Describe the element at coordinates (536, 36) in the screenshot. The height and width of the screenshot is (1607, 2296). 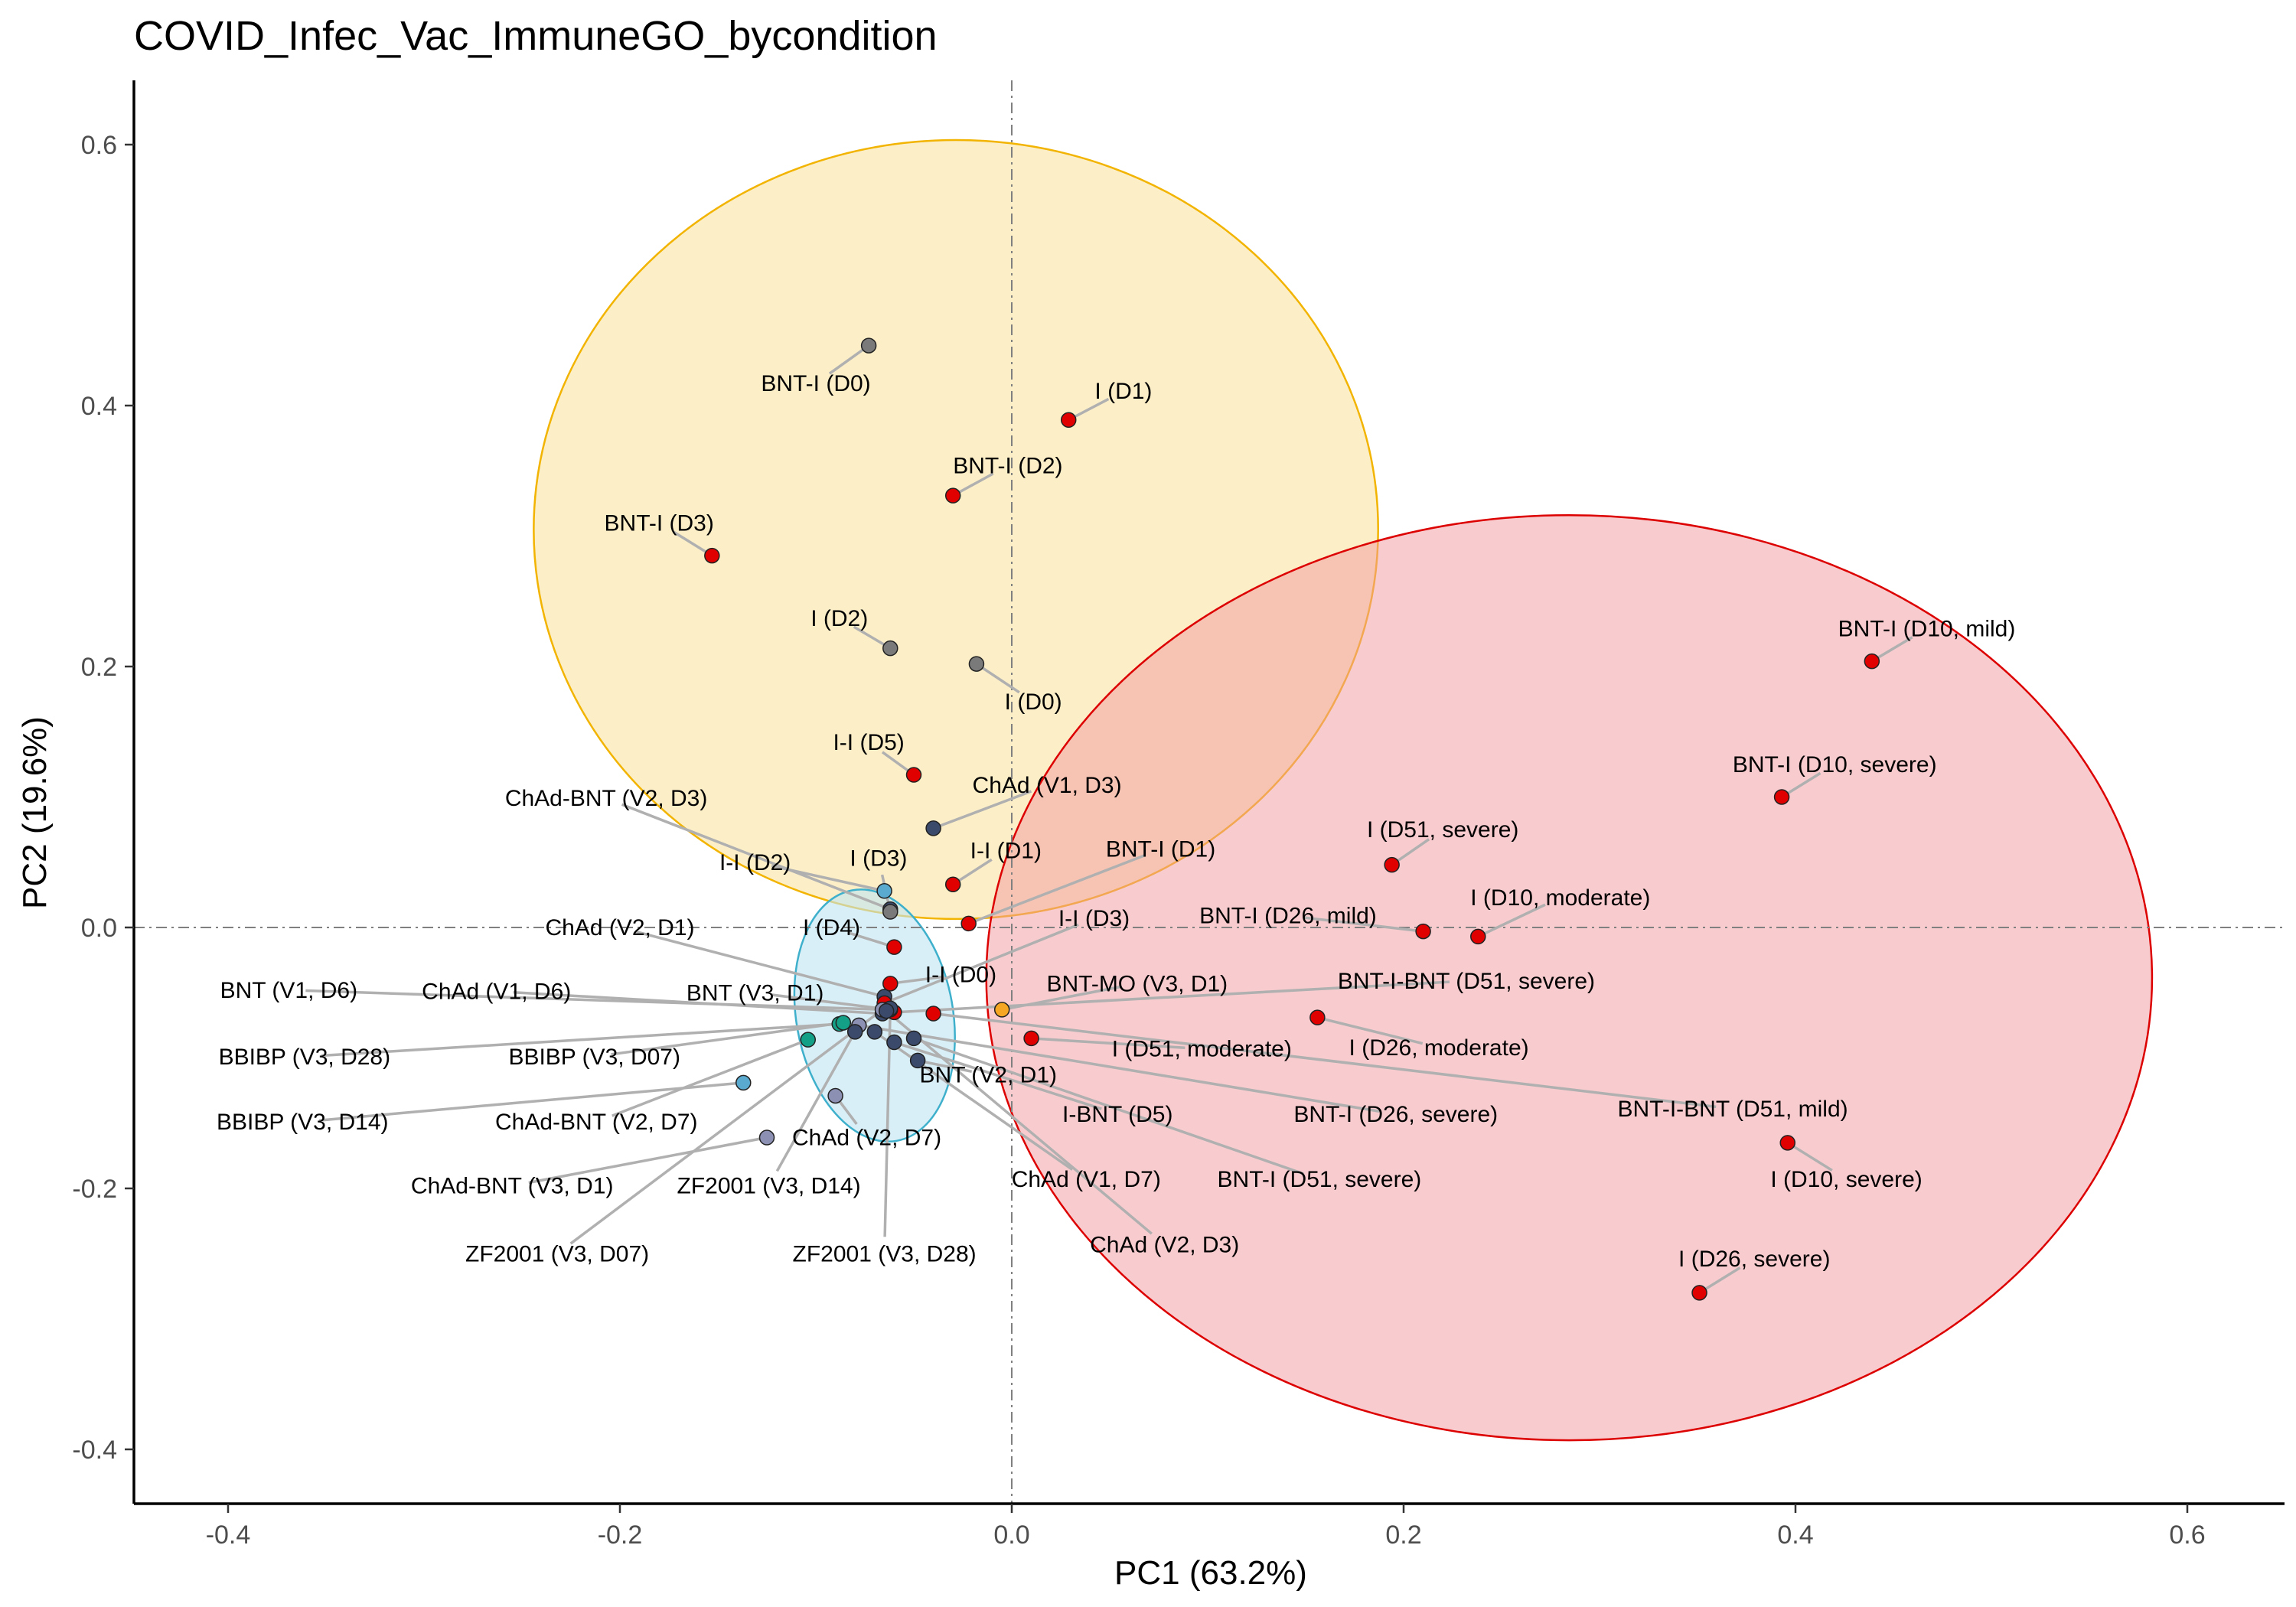
I see `chart-title: COVID_Infec_Vac_ImmuneGO_bycondition` at that location.